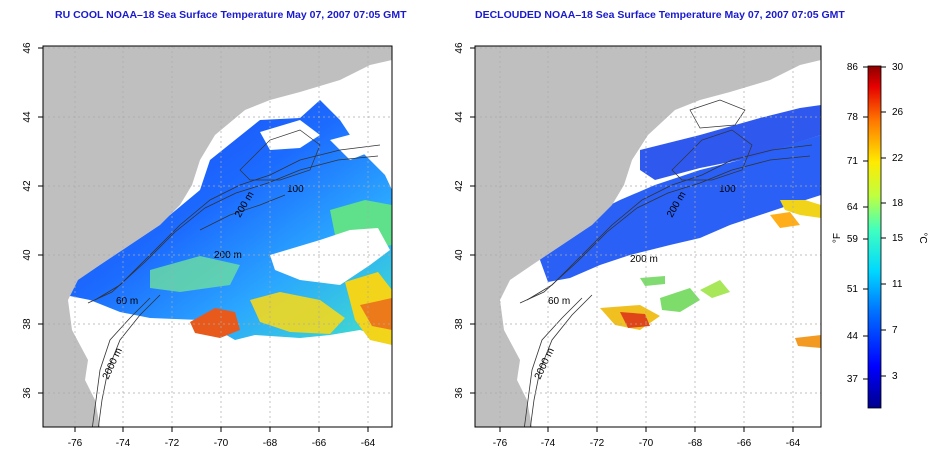  Describe the element at coordinates (853, 336) in the screenshot. I see `fahrenheit-tick: 44` at that location.